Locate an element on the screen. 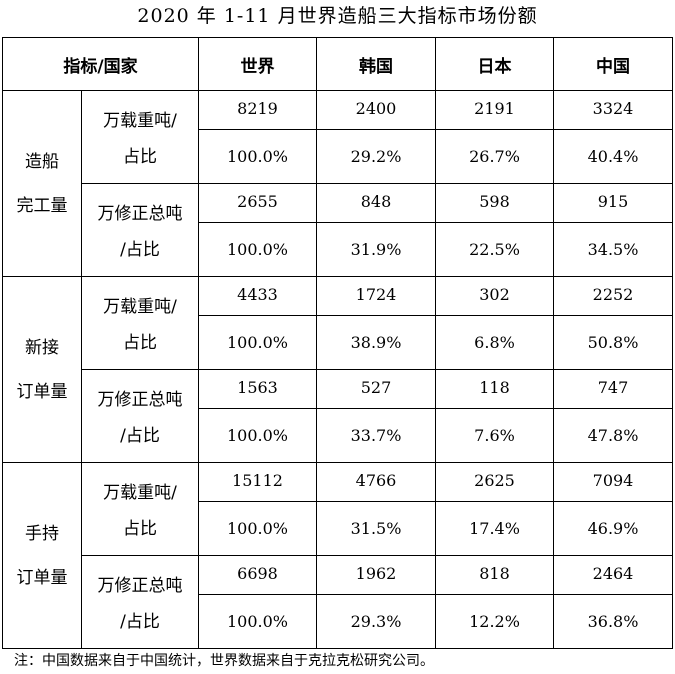 This screenshot has height=674, width=675. header-country-korea: 韩国 is located at coordinates (376, 64).